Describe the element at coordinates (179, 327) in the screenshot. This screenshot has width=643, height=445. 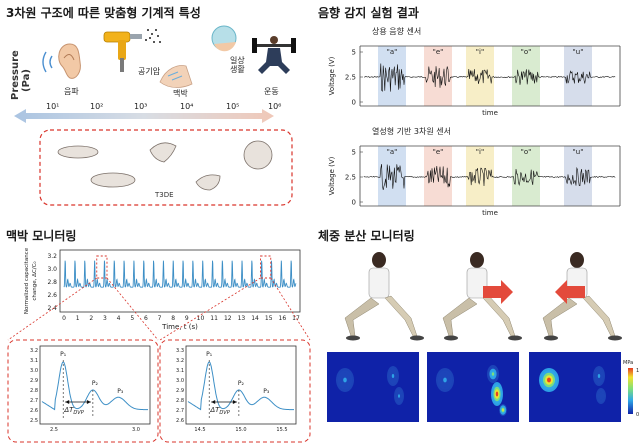
I see `pulse-x-label: Time, t (s)` at that location.